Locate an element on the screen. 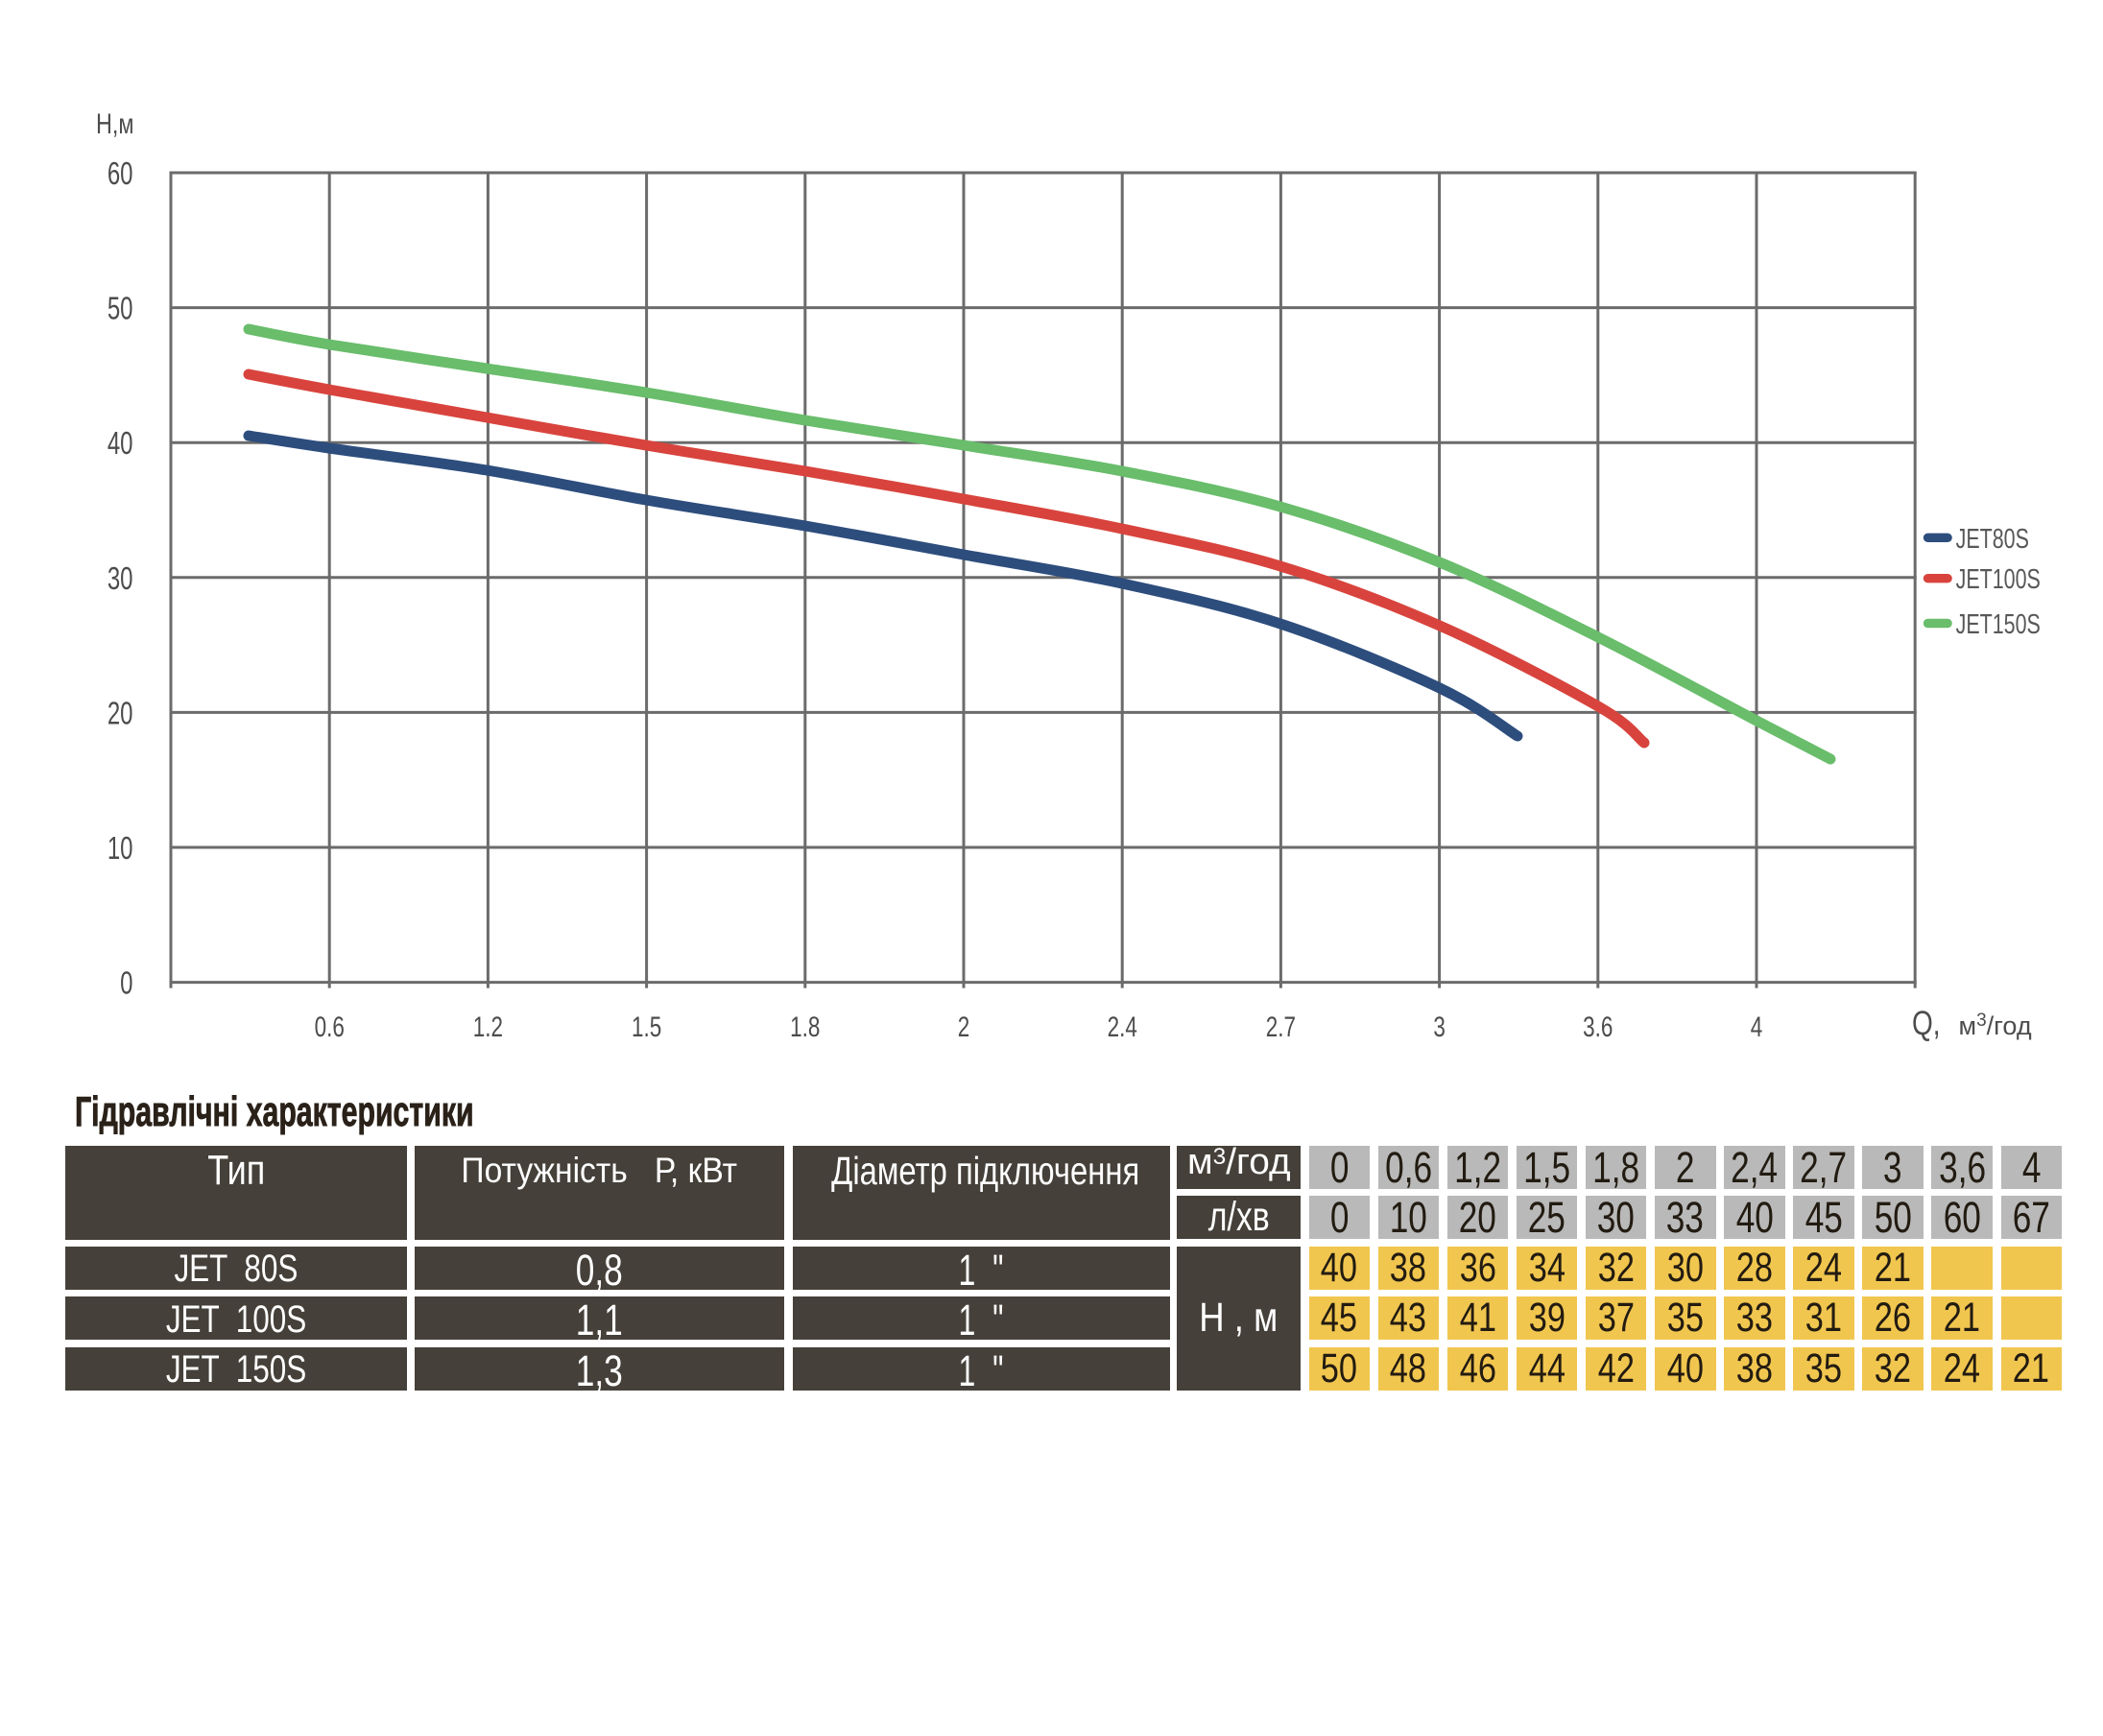  svg-text: 30 is located at coordinates (120, 579).